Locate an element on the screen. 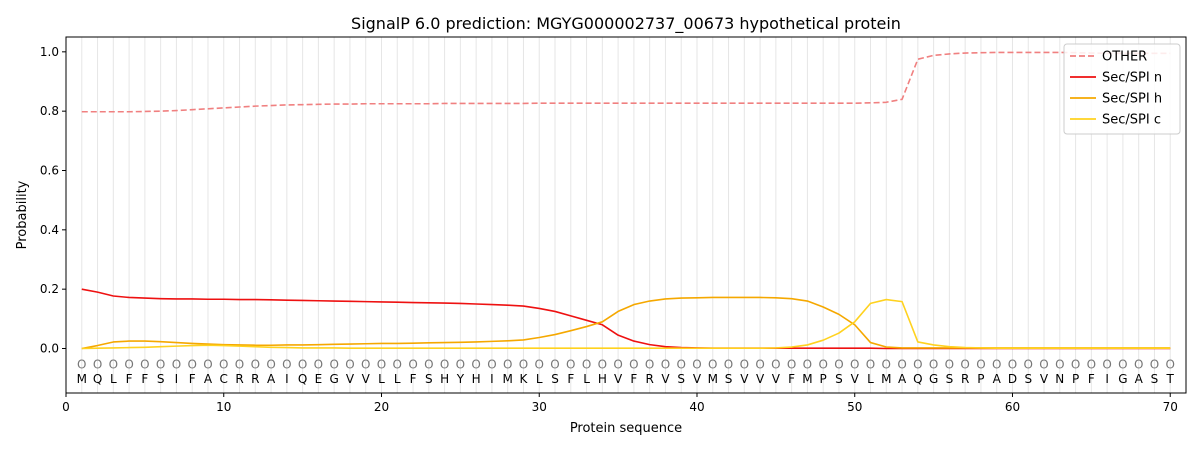 This screenshot has width=1200, height=450. y-tick-label: 0.6 is located at coordinates (49, 171).